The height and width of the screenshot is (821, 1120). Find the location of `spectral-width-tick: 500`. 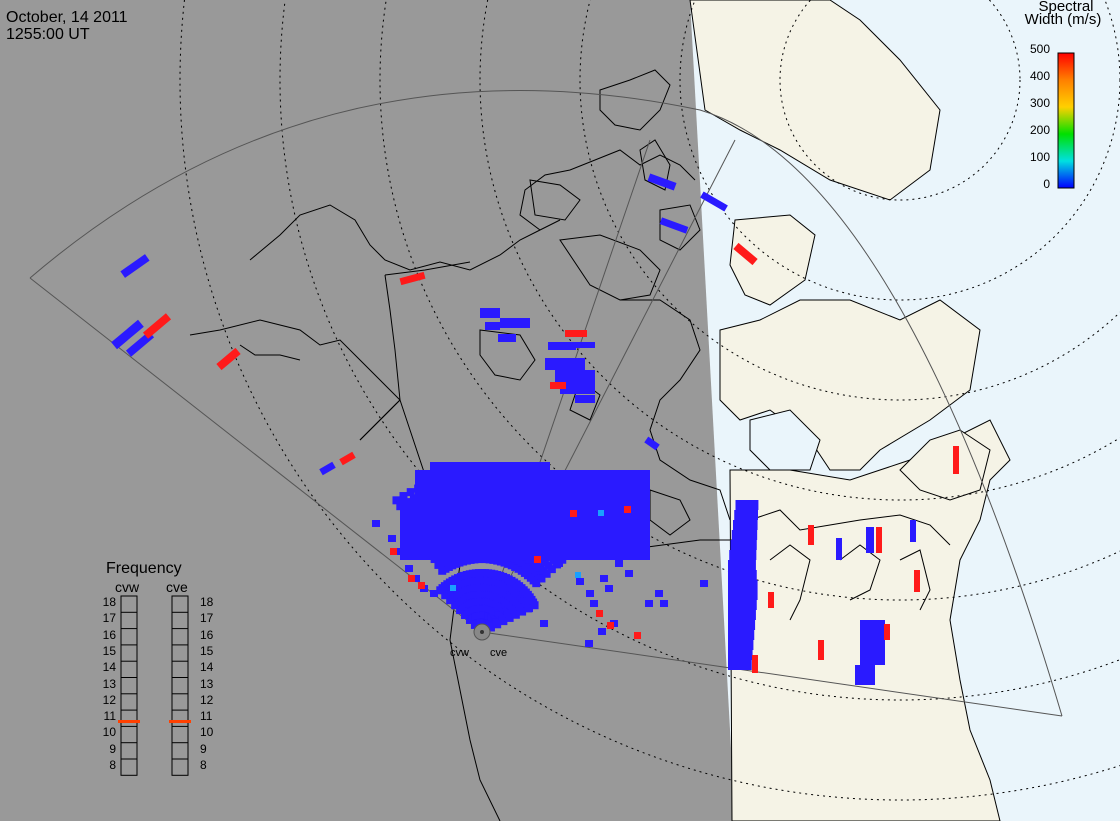

spectral-width-tick: 500 is located at coordinates (1039, 49).